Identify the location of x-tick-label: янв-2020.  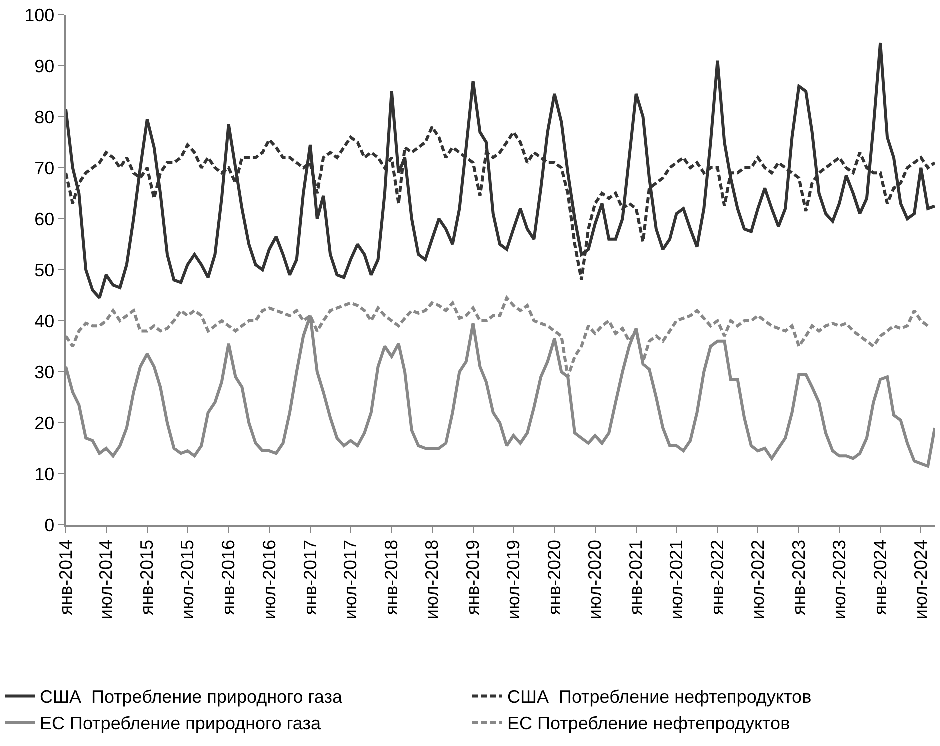
(554, 578).